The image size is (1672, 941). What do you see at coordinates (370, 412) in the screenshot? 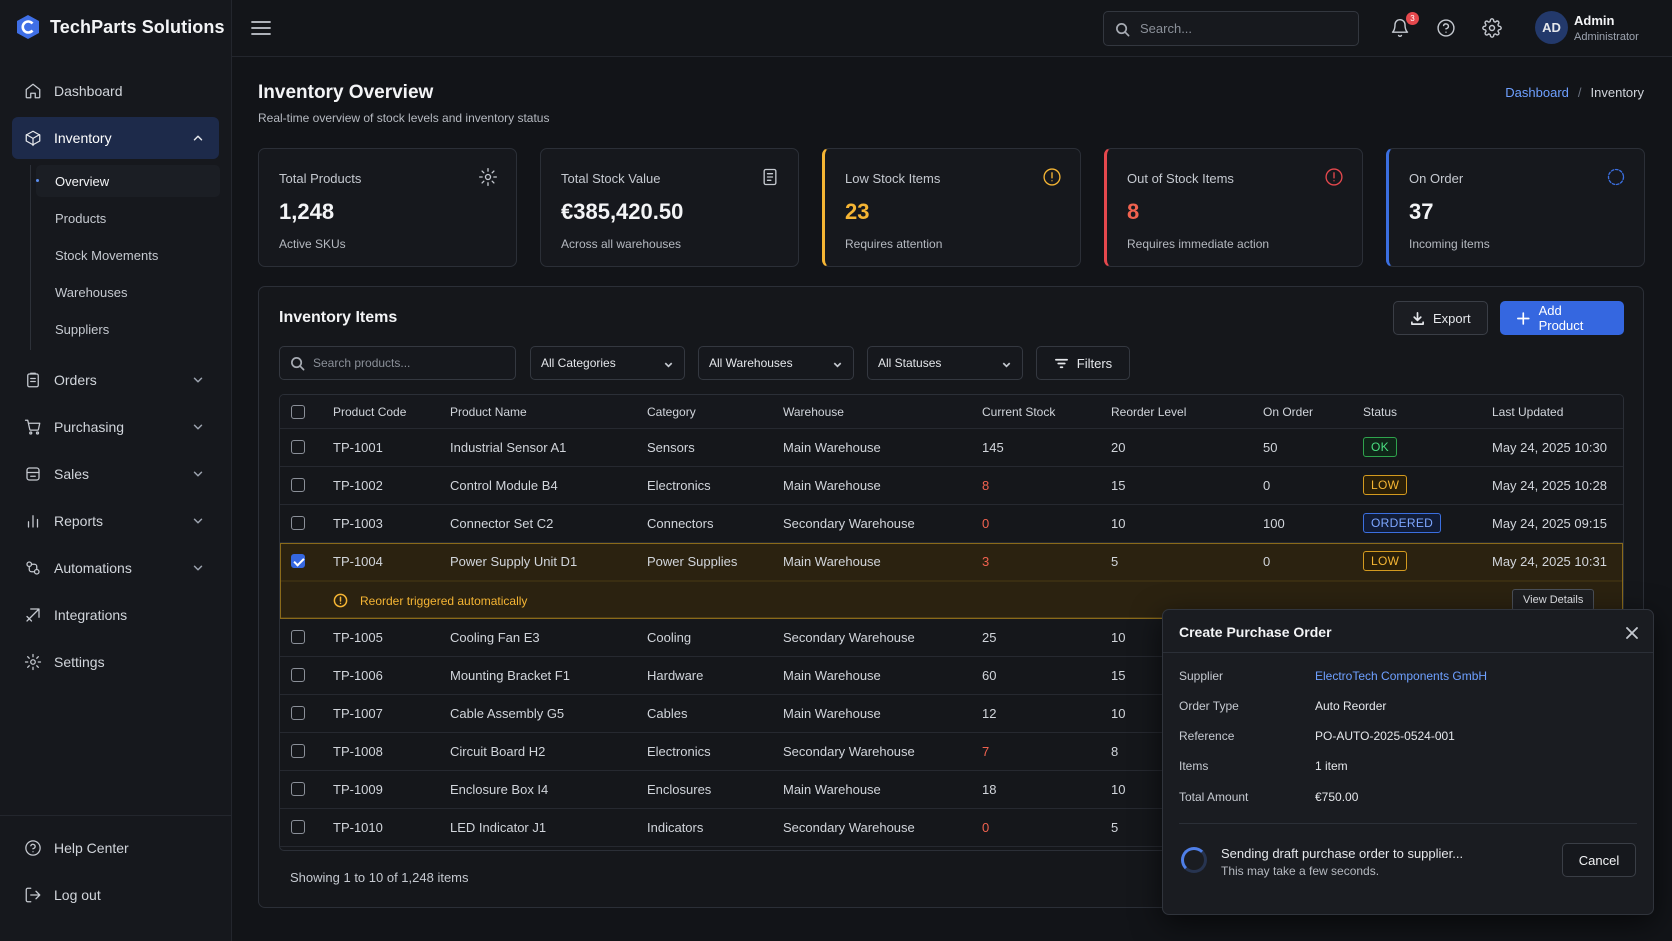
I see `column-header: Product Code` at bounding box center [370, 412].